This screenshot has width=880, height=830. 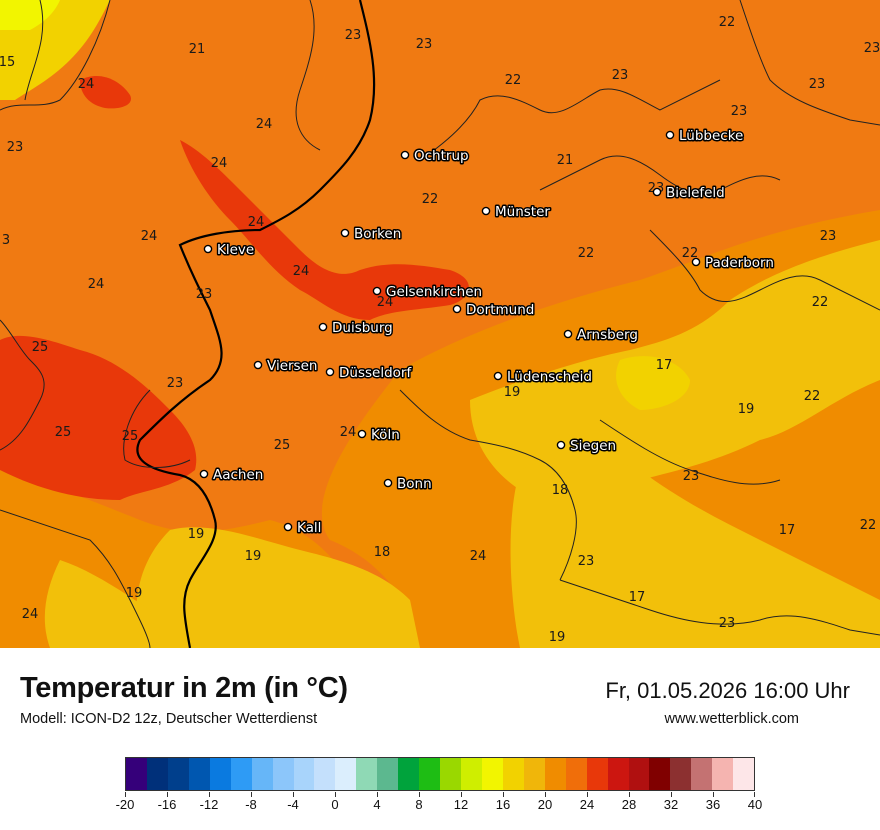 What do you see at coordinates (335, 804) in the screenshot?
I see `legend-tick-label: 0` at bounding box center [335, 804].